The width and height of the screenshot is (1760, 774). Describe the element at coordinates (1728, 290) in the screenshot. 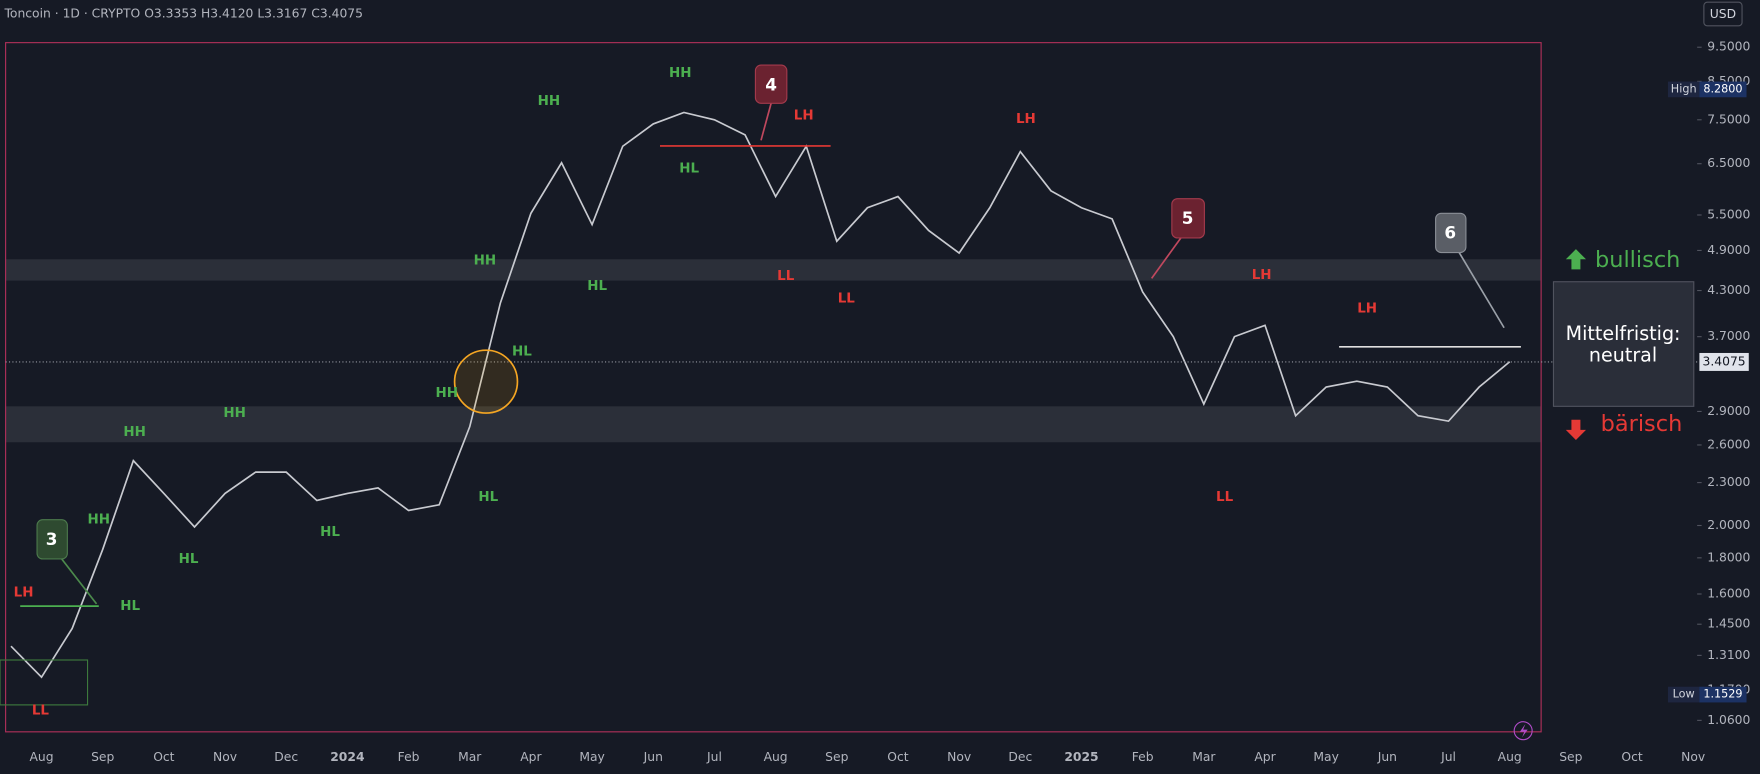

I see `y-tick-label: 4.3000` at that location.